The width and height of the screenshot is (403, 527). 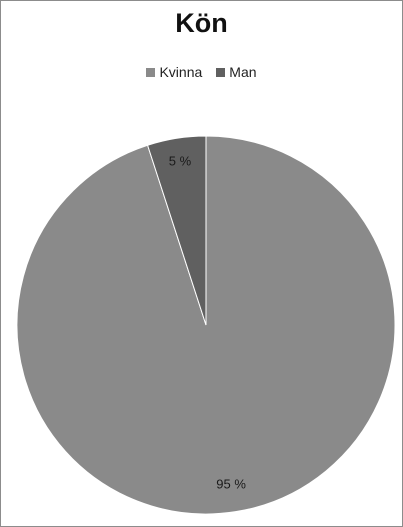 I want to click on pie-label-kvinna: 95 %, so click(x=231, y=484).